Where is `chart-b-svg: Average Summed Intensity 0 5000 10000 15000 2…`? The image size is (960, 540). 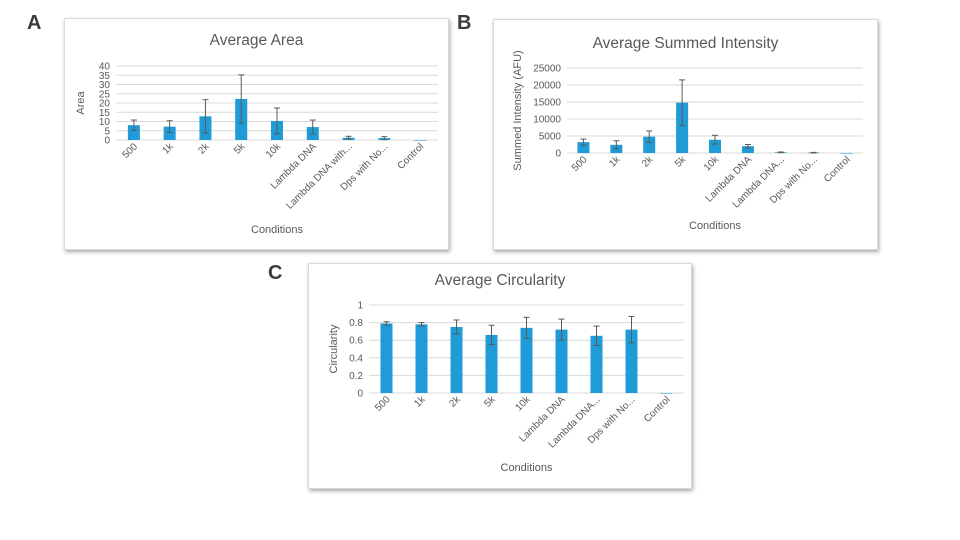 chart-b-svg: Average Summed Intensity 0 5000 10000 15000 2… is located at coordinates (687, 133).